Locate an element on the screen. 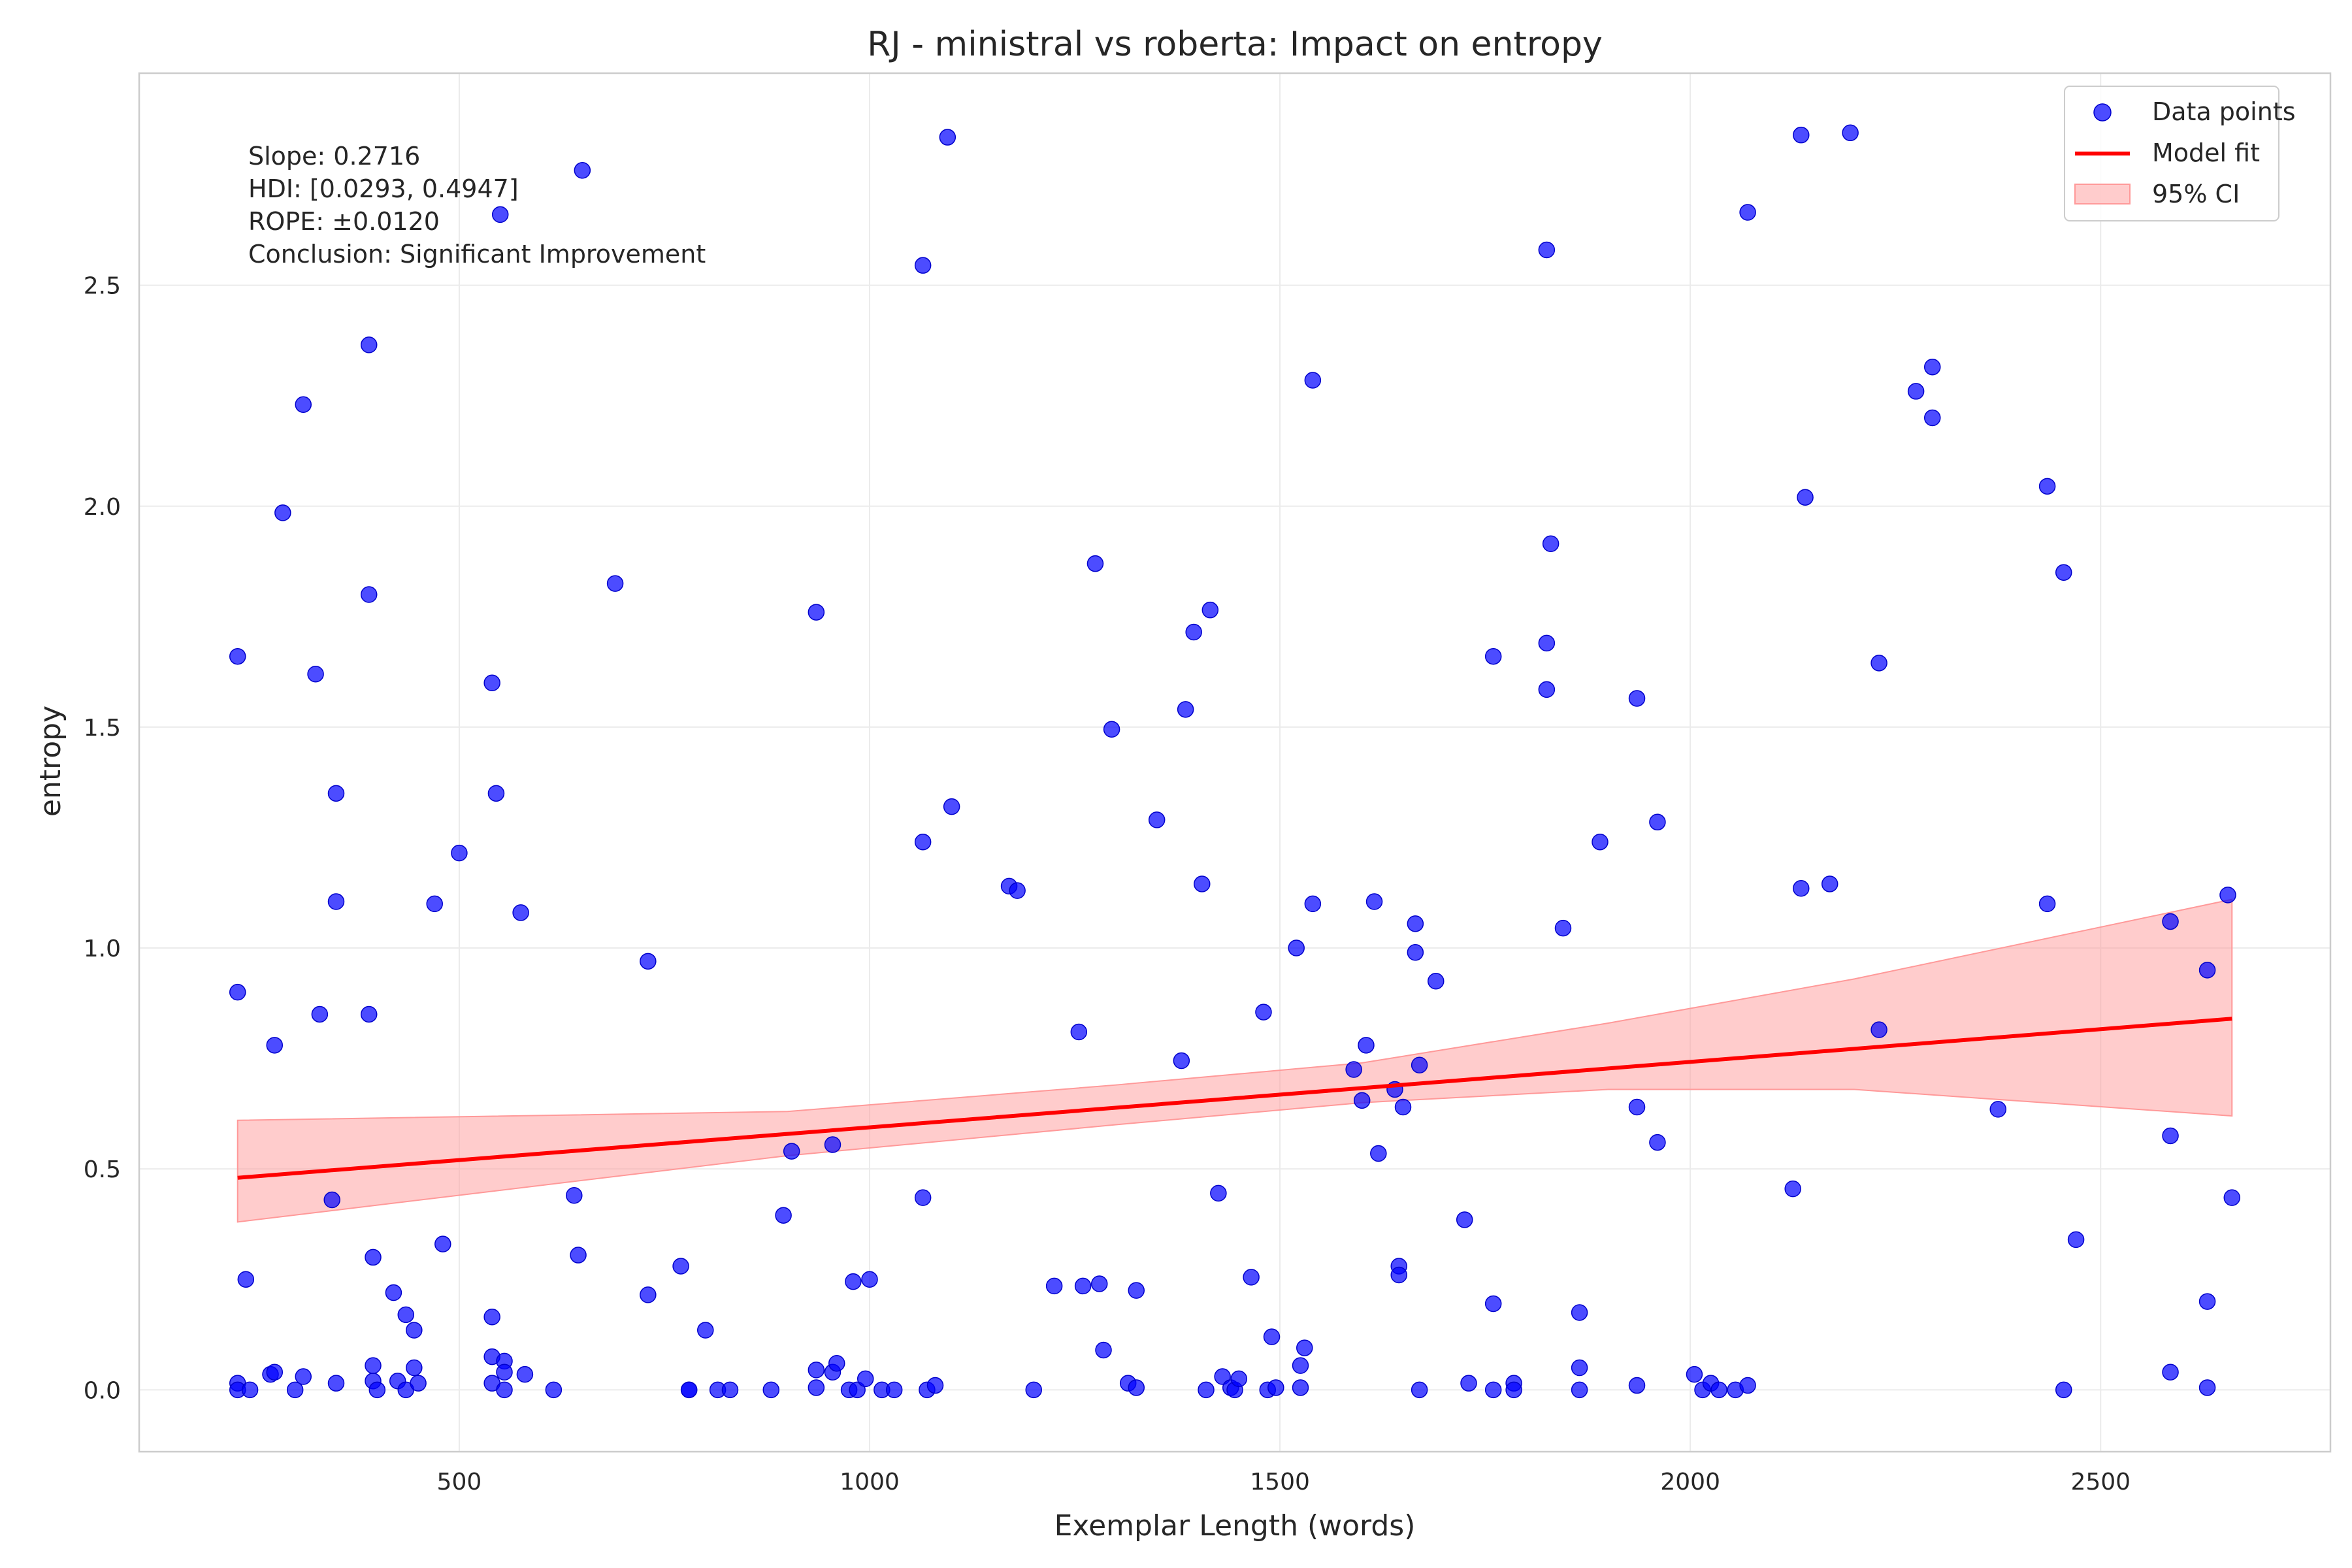 The image size is (2352, 1568). legend-ci-label: 95% CI is located at coordinates (2196, 194).